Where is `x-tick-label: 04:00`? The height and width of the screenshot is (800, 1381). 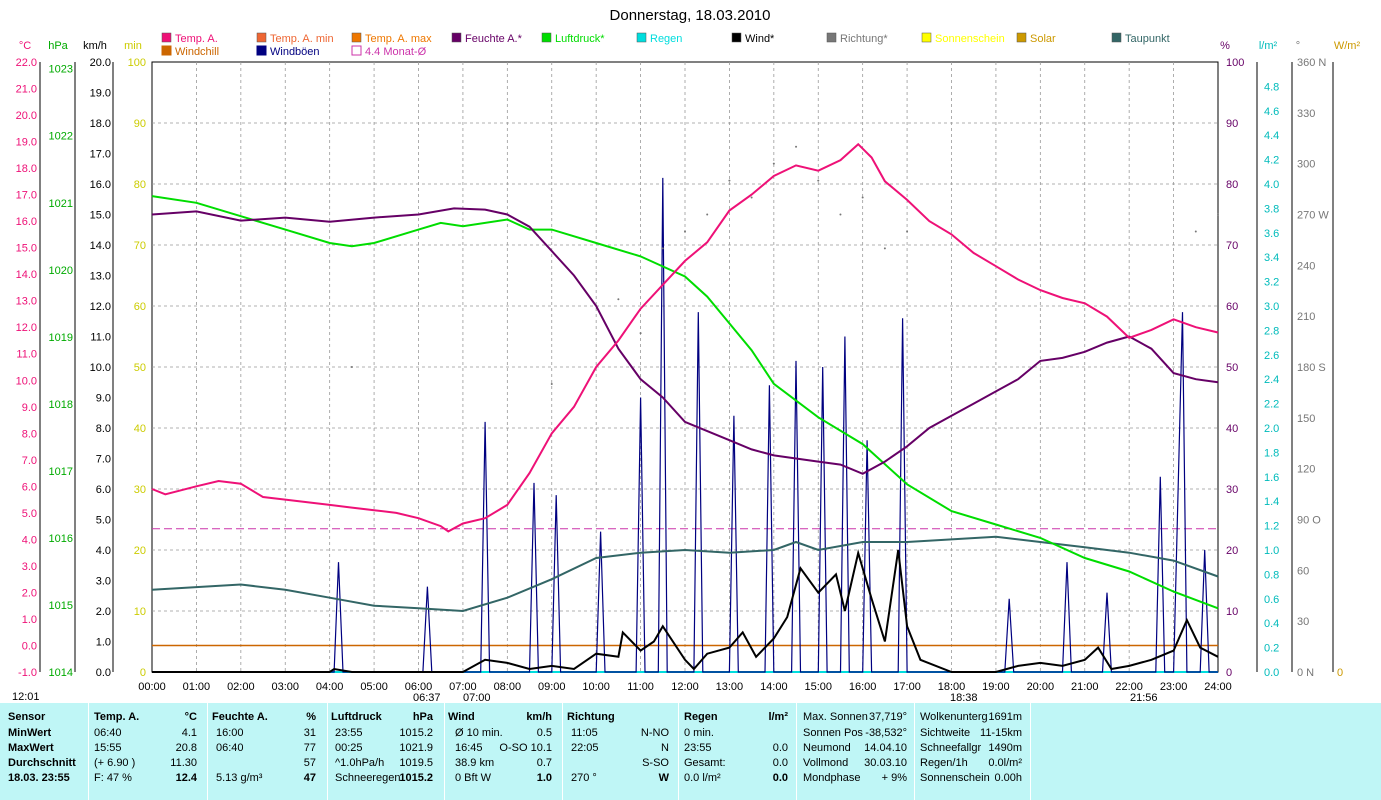
x-tick-label: 04:00 is located at coordinates (330, 687).